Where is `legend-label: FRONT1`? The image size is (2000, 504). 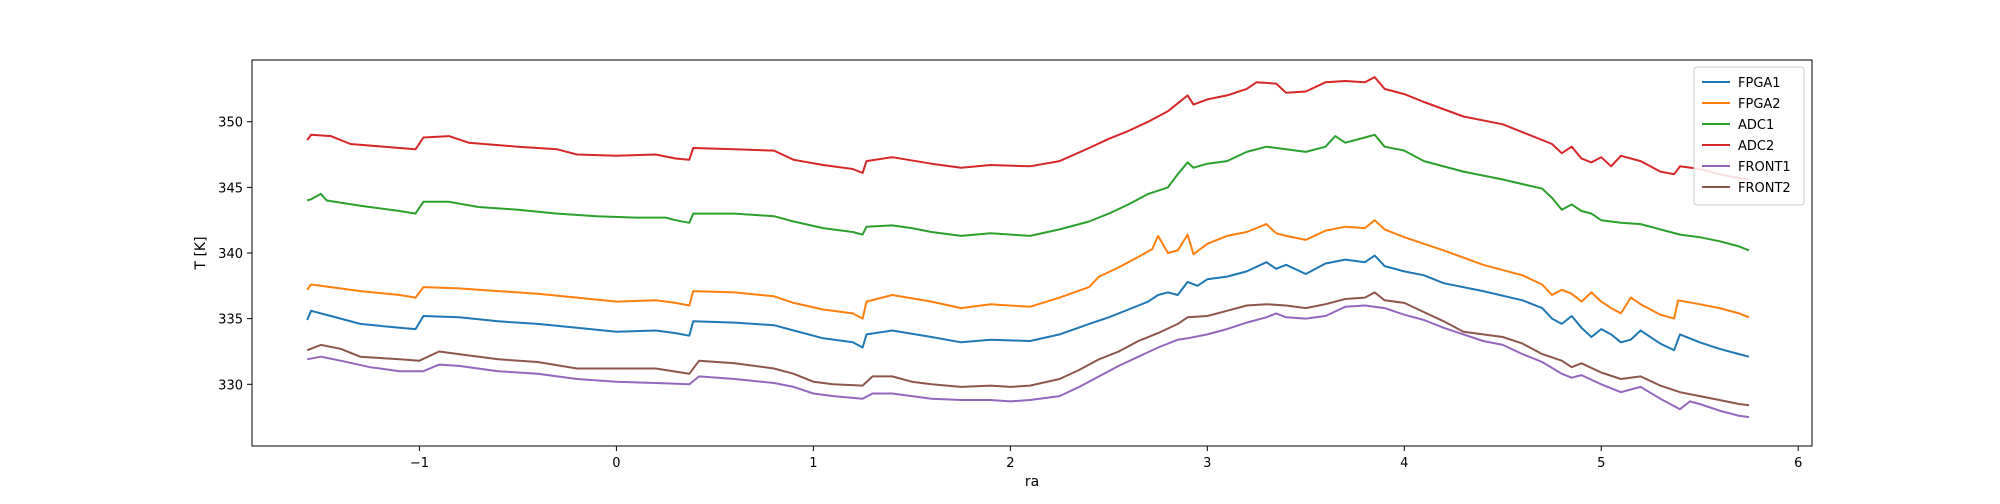 legend-label: FRONT1 is located at coordinates (1764, 167).